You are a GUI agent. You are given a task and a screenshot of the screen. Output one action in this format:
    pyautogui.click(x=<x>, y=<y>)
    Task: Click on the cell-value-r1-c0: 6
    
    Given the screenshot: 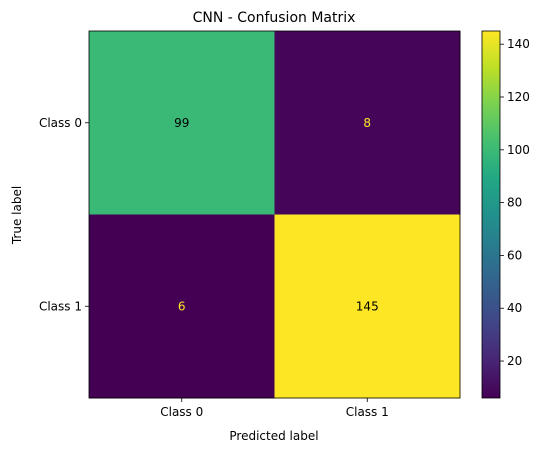 What is the action you would take?
    pyautogui.click(x=182, y=306)
    